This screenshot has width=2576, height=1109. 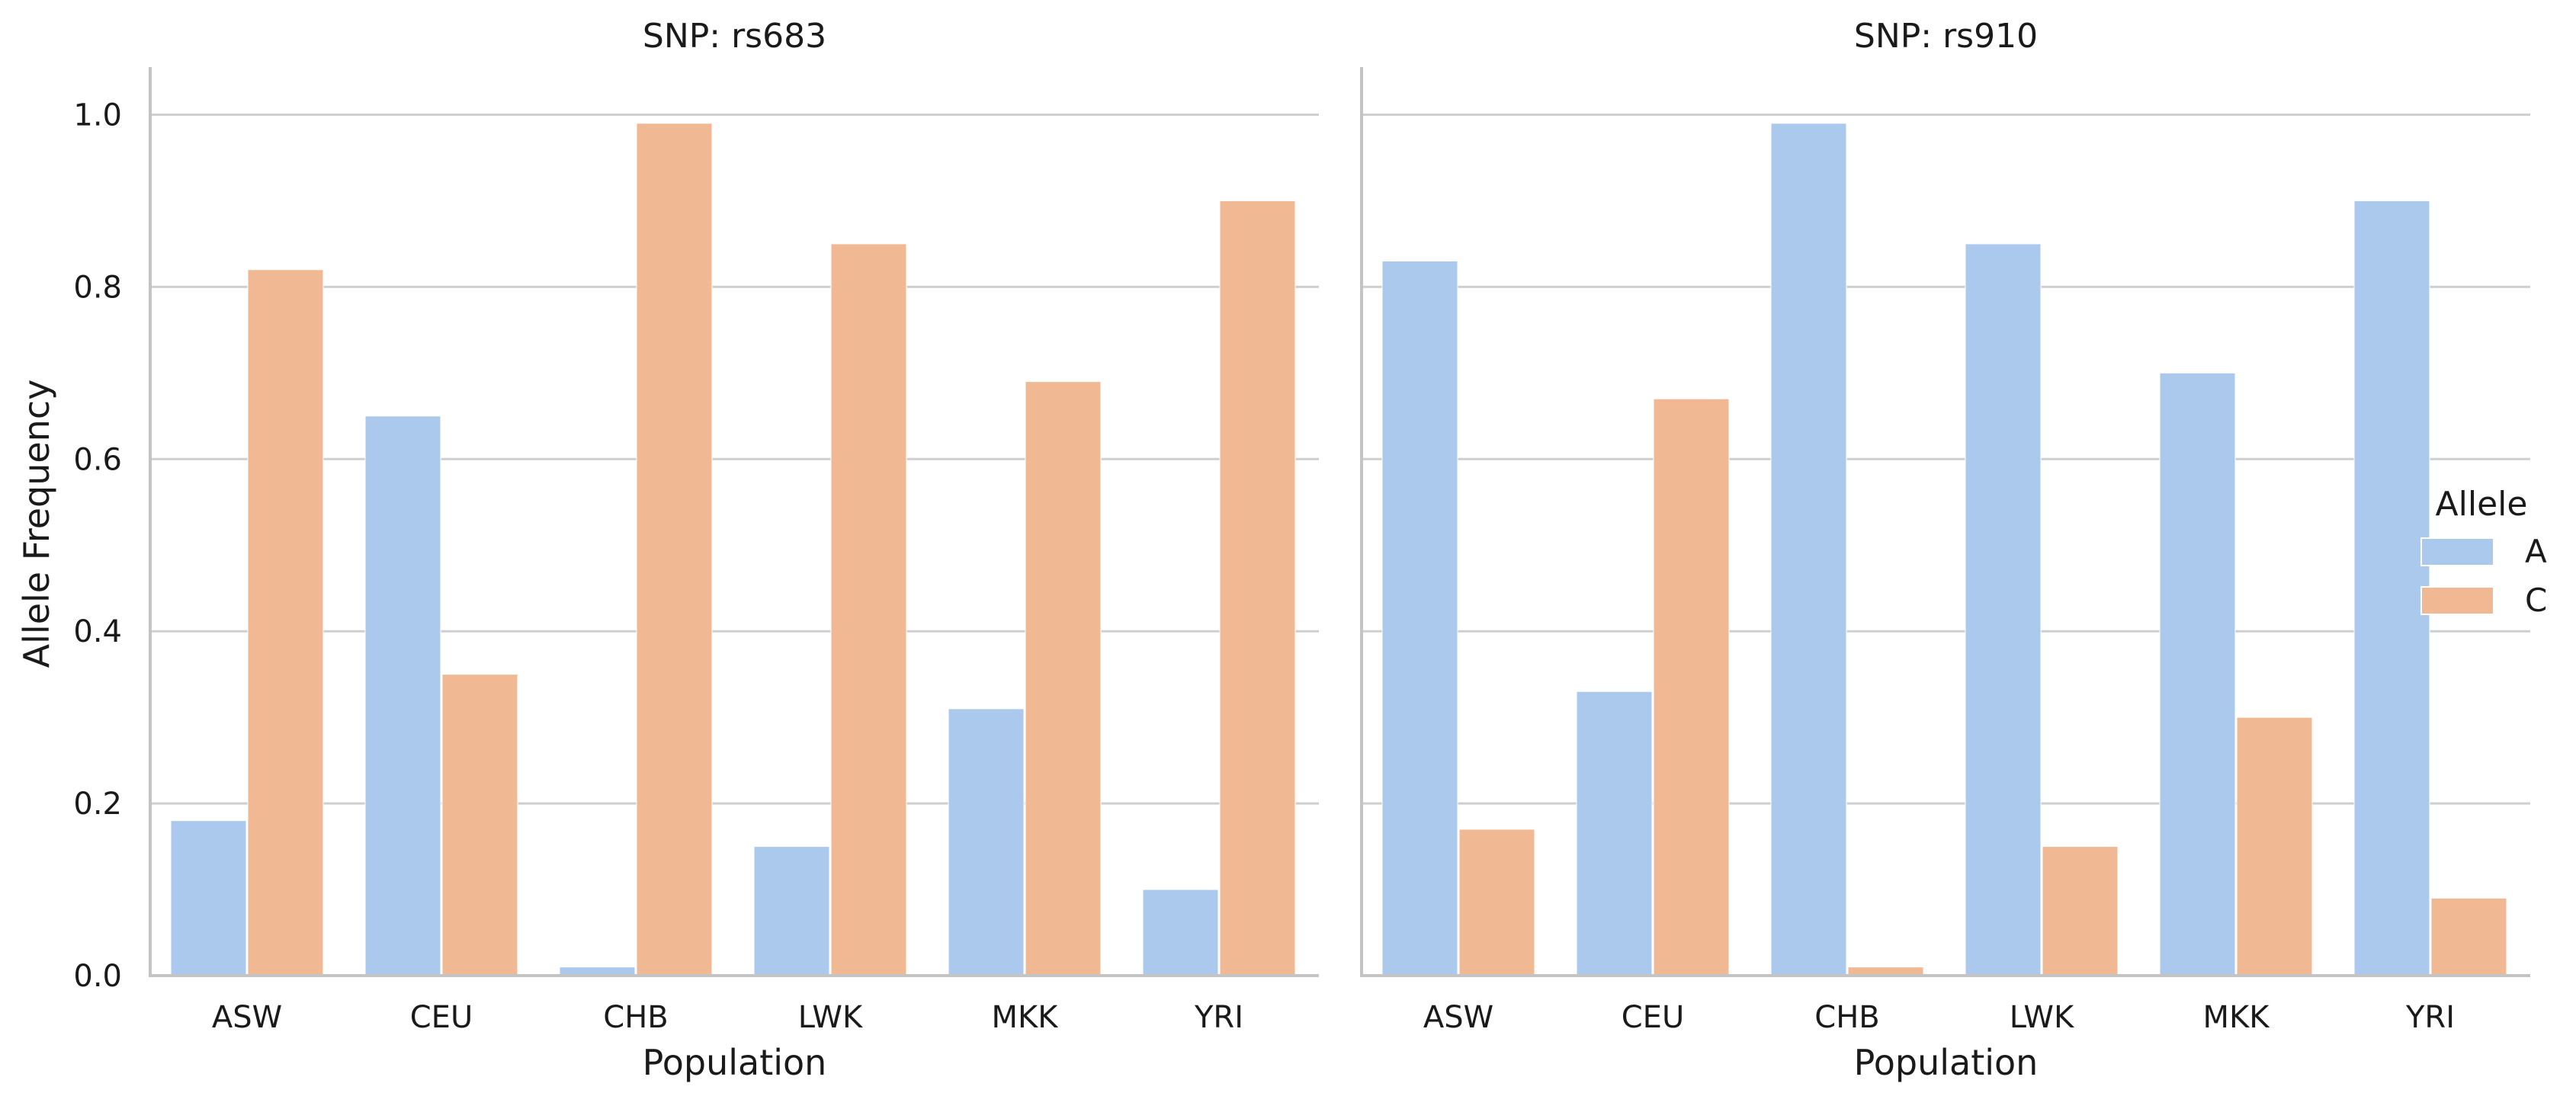 What do you see at coordinates (2536, 600) in the screenshot?
I see `legend-label-C: C` at bounding box center [2536, 600].